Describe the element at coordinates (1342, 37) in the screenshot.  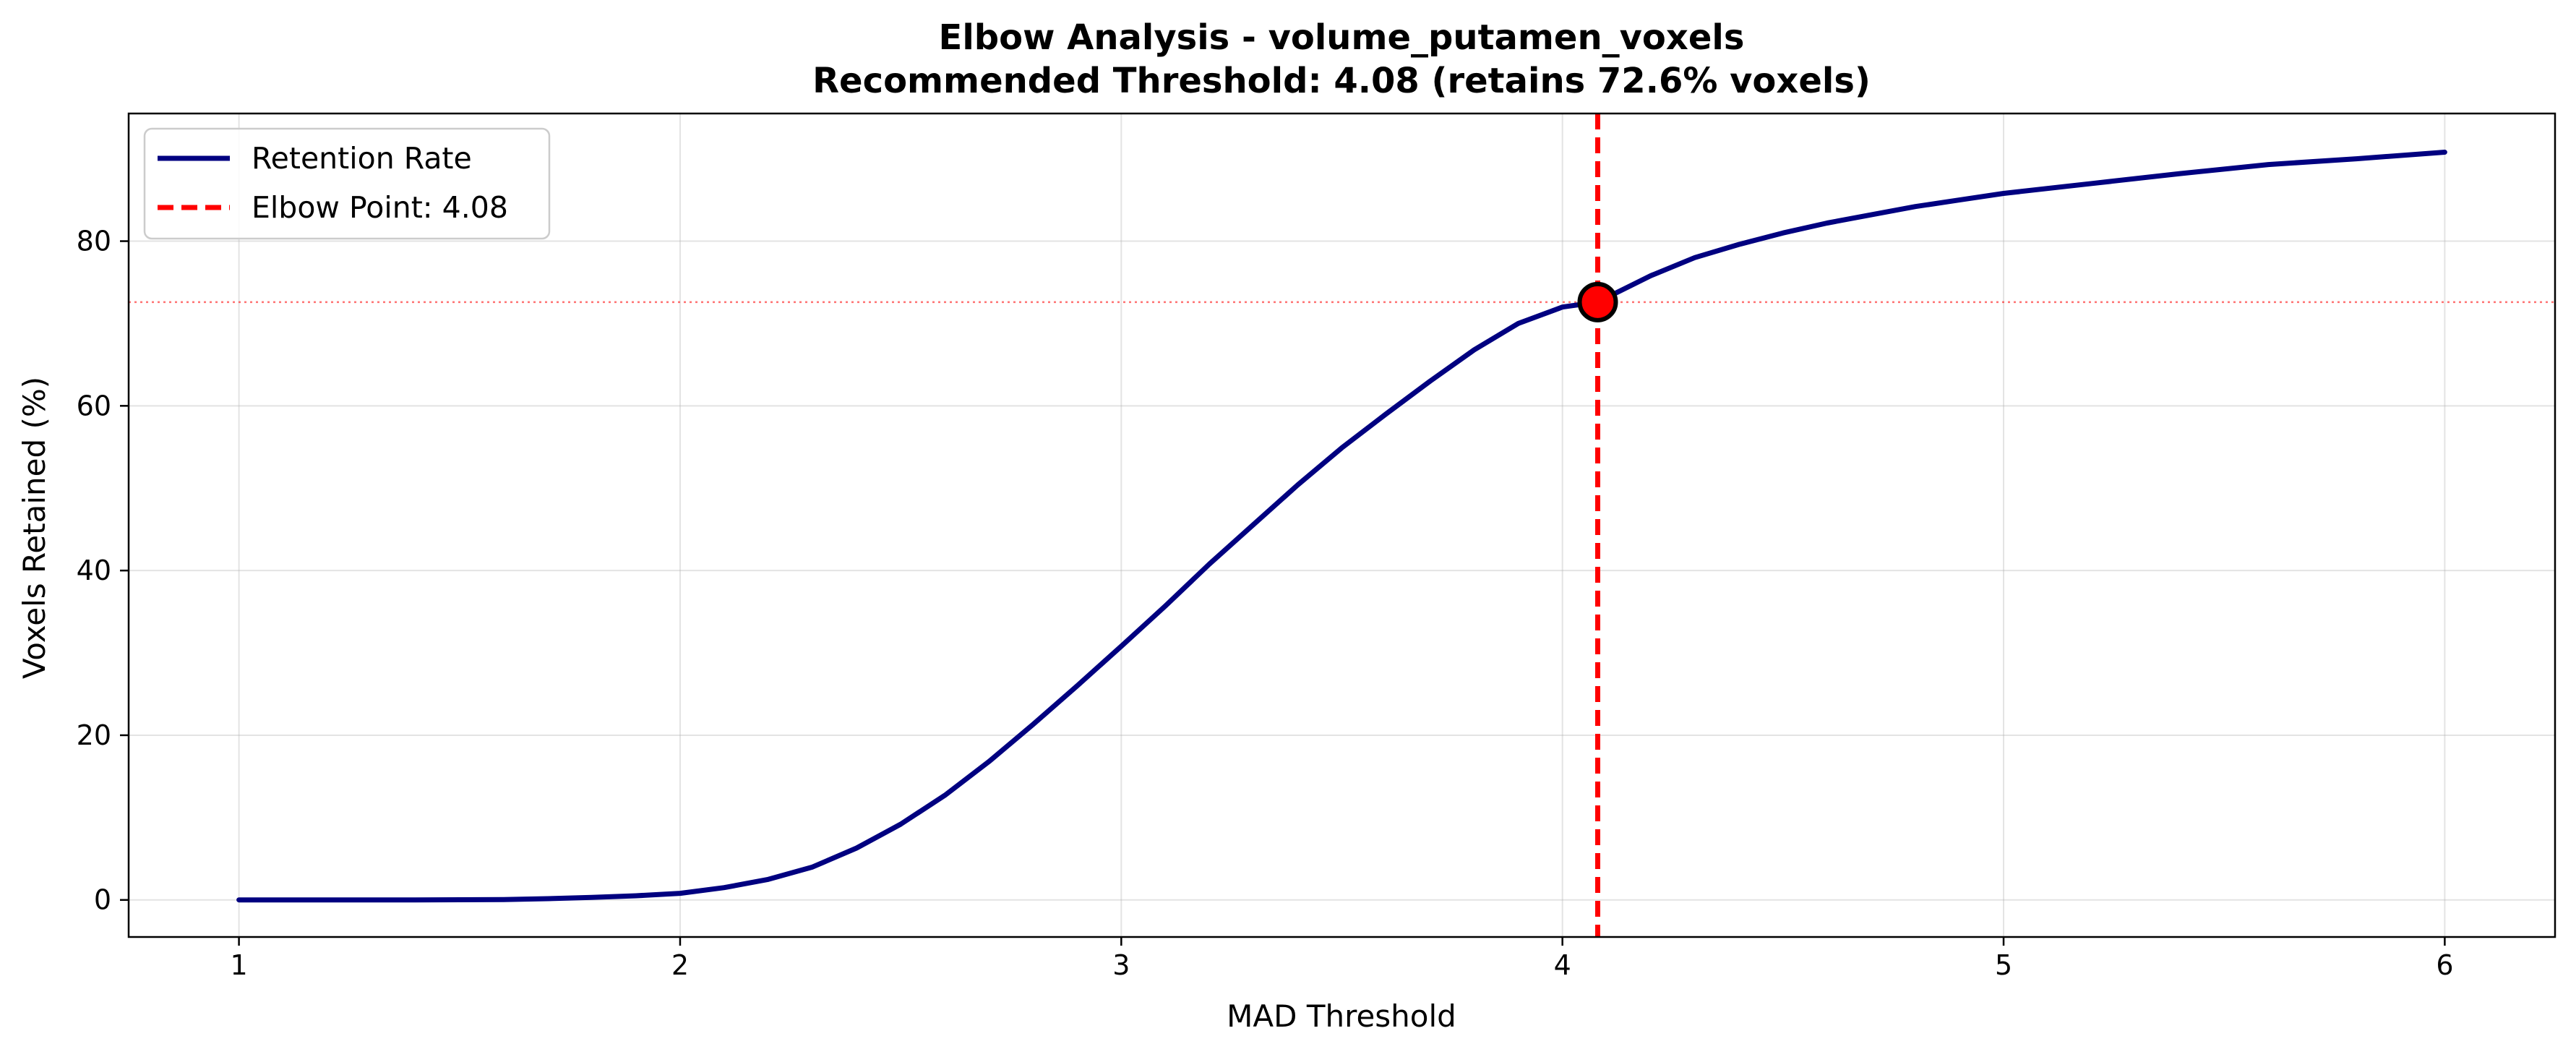
I see `chart-title: Elbow Analysis - volume_putamen_voxels` at that location.